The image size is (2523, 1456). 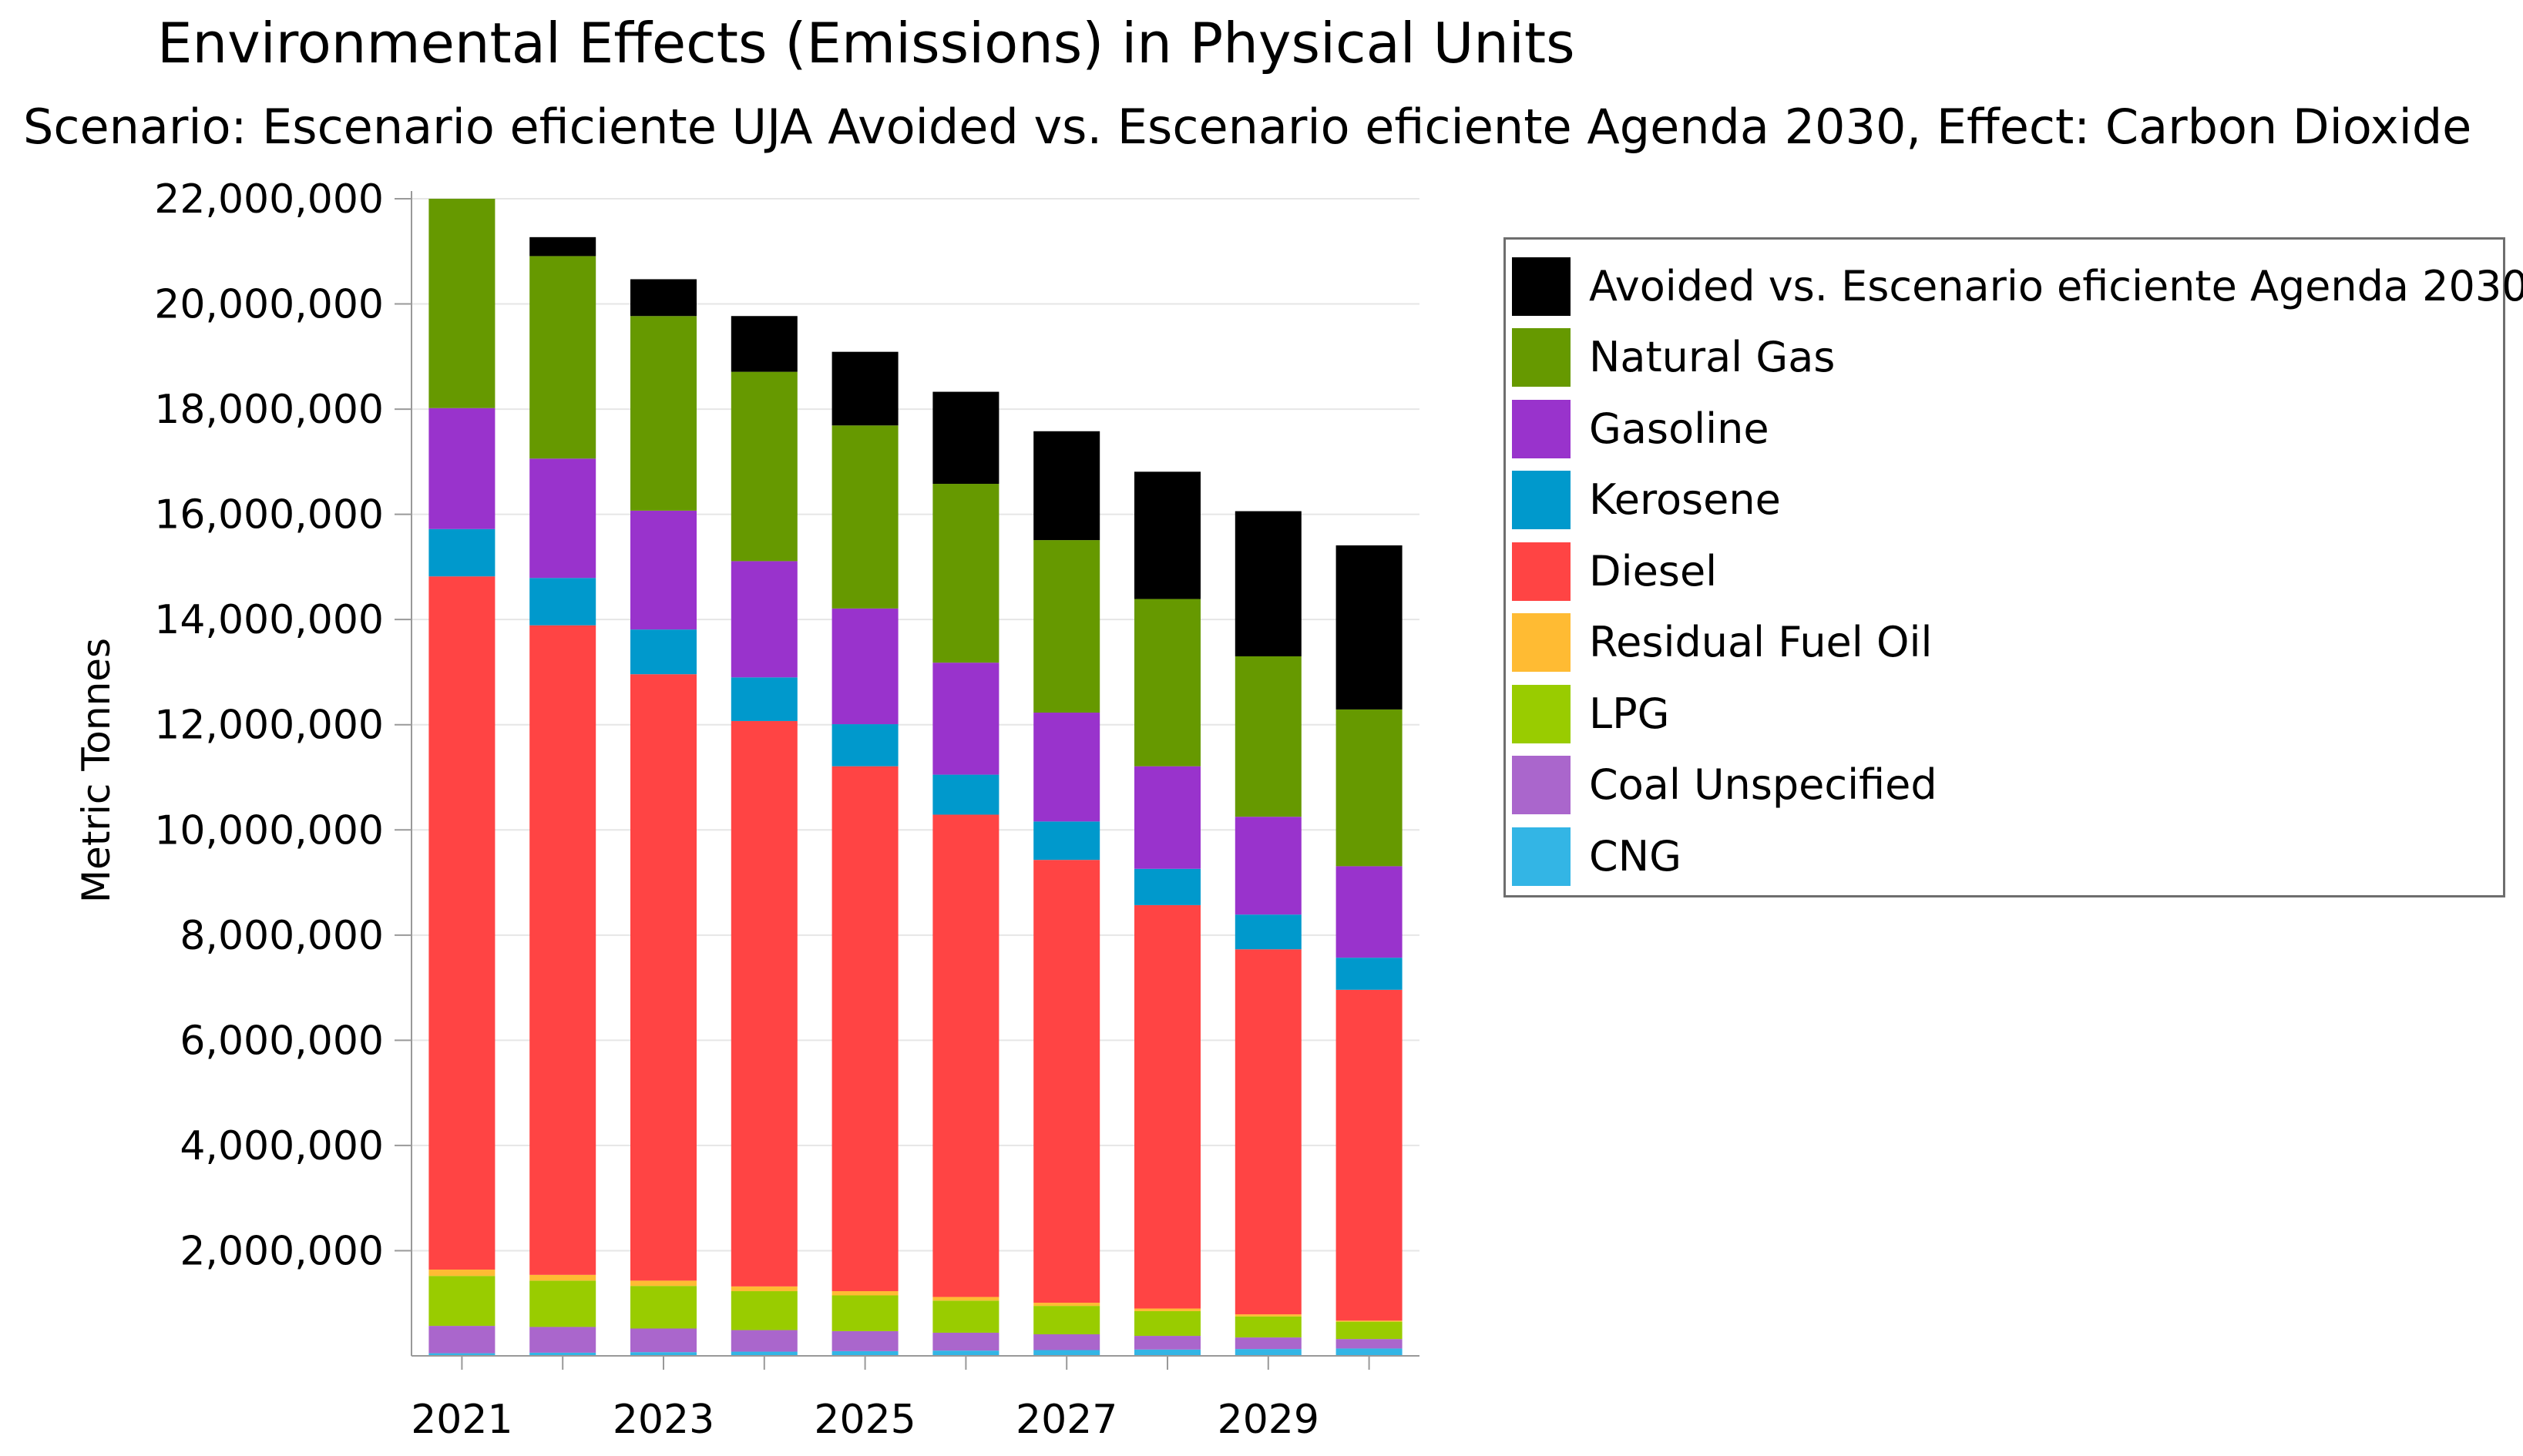 What do you see at coordinates (1635, 857) in the screenshot?
I see `legend-label: CNG` at bounding box center [1635, 857].